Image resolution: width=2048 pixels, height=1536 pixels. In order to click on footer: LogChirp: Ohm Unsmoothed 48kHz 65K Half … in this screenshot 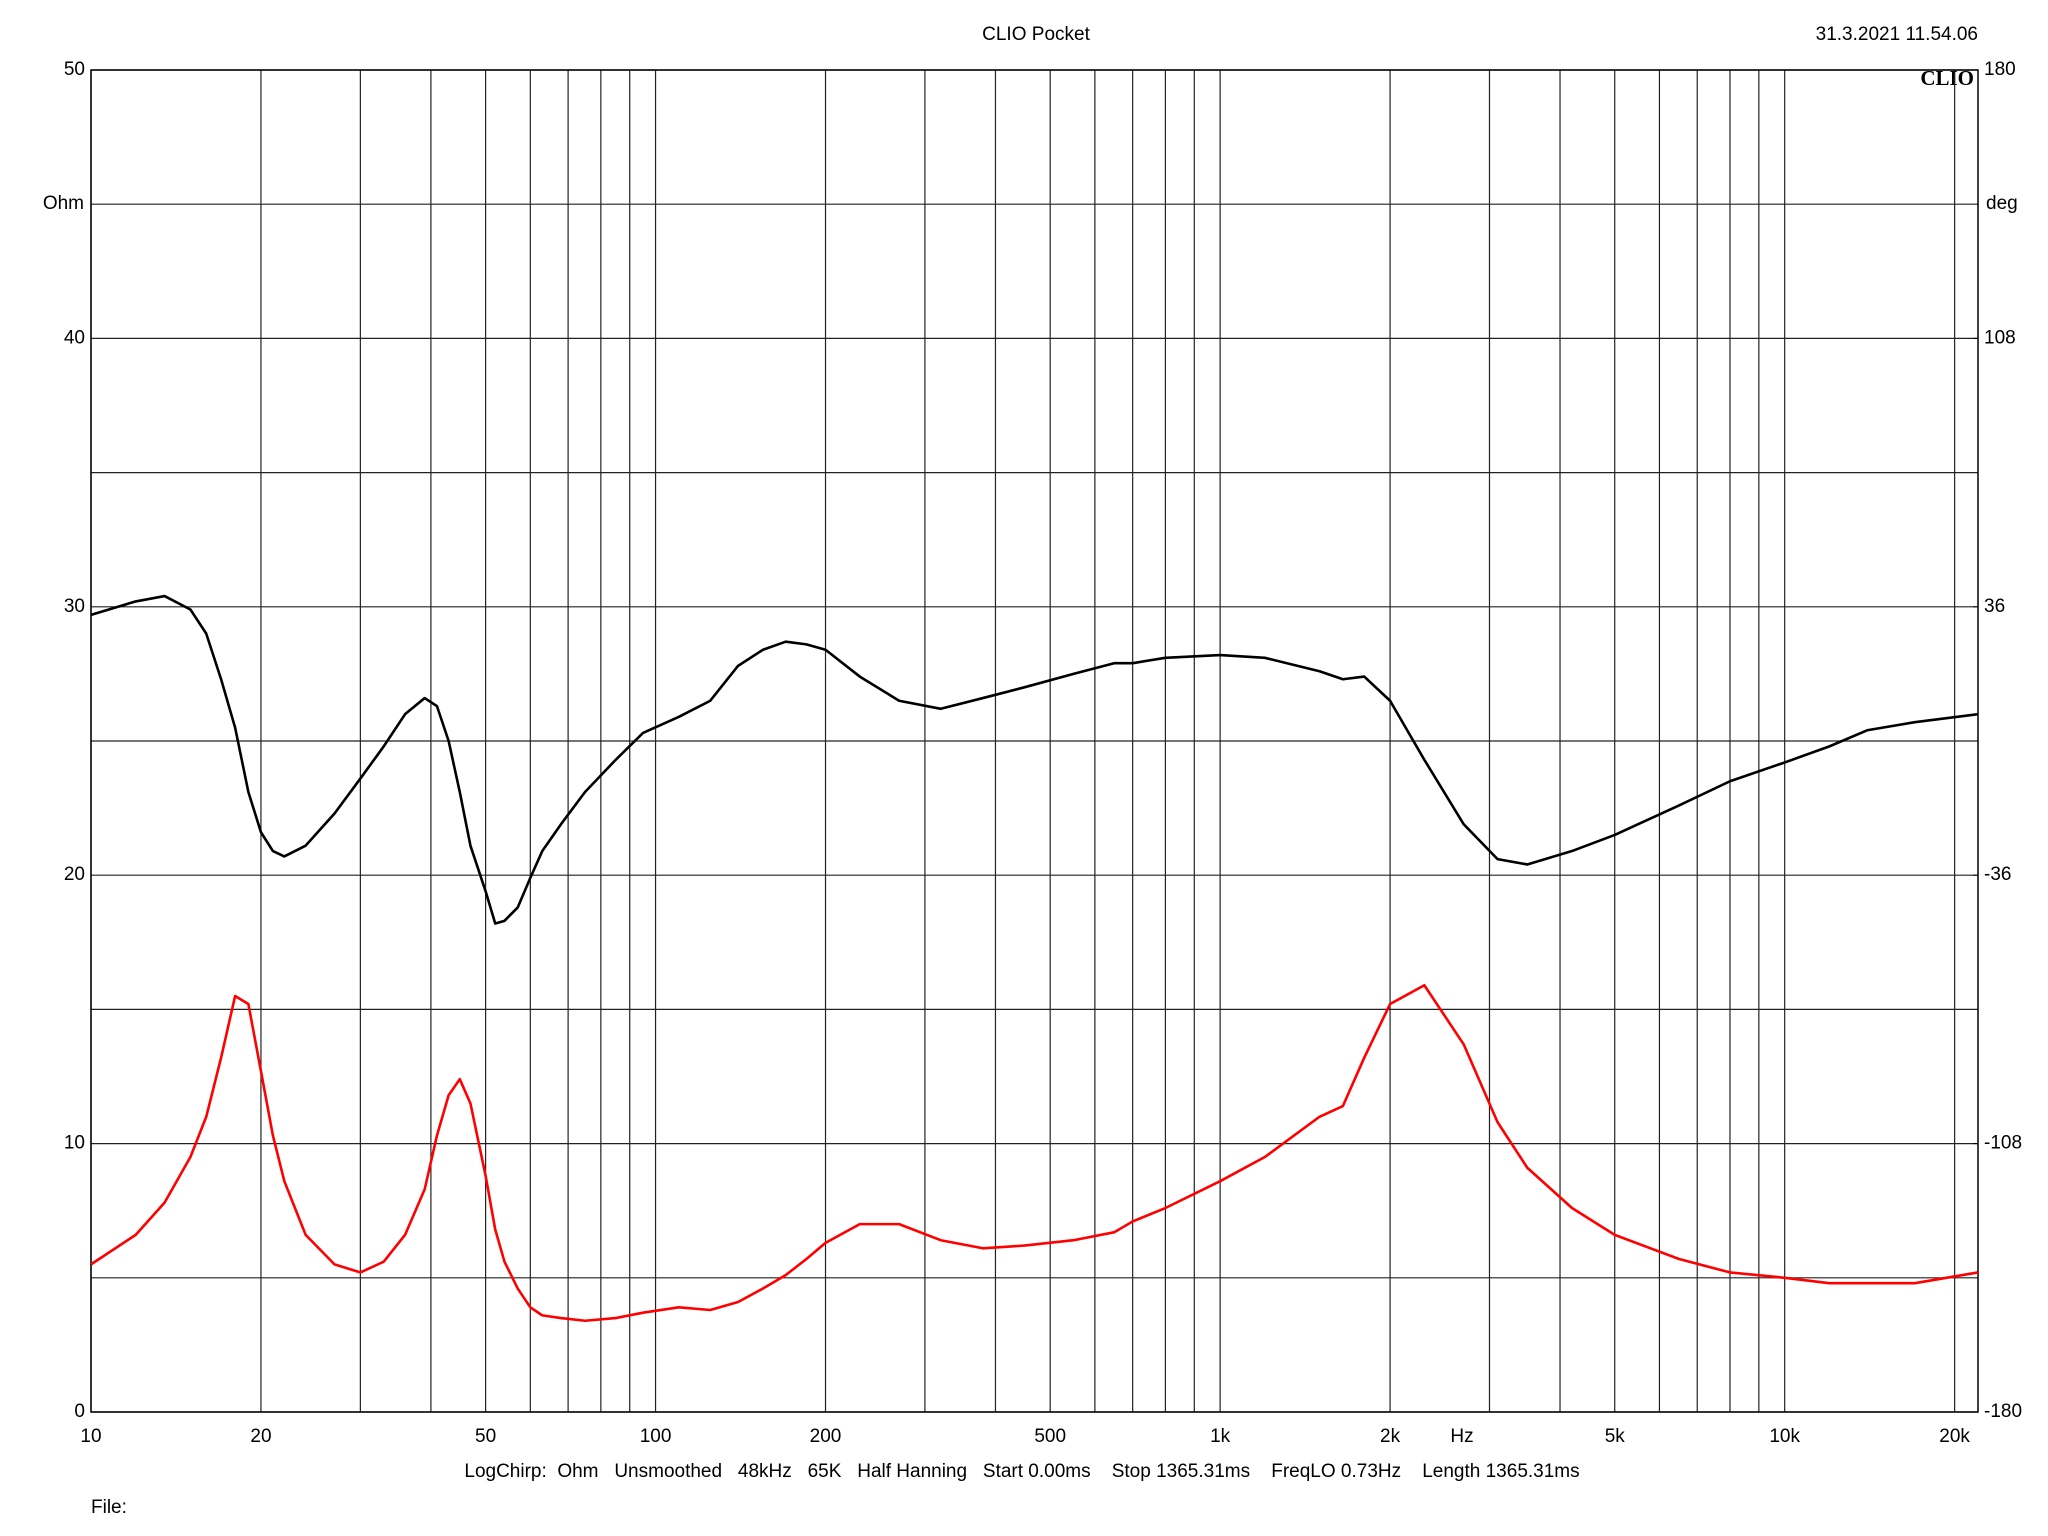, I will do `click(1021, 1471)`.